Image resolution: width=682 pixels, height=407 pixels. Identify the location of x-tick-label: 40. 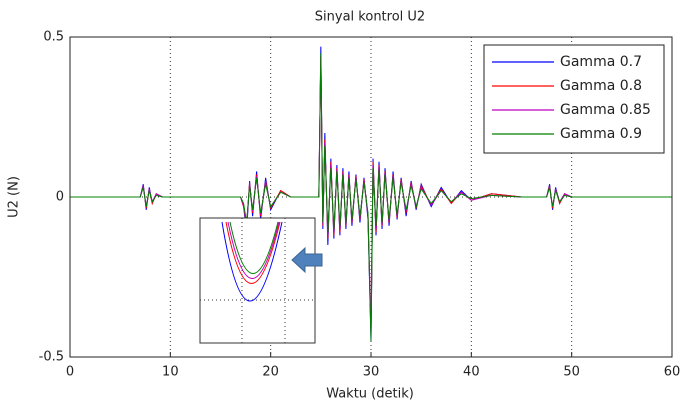
(471, 372).